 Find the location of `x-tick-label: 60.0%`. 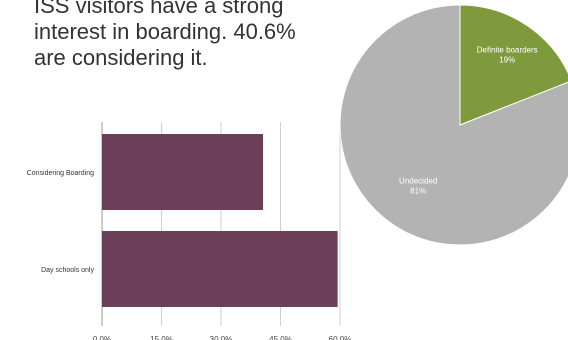

x-tick-label: 60.0% is located at coordinates (340, 337).